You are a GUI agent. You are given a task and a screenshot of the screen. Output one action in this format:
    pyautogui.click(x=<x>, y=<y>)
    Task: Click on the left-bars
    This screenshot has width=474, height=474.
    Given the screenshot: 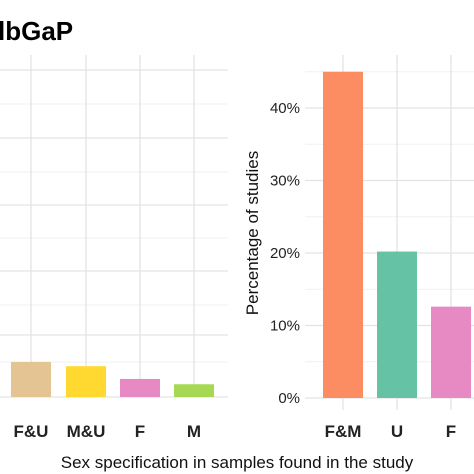 What is the action you would take?
    pyautogui.click(x=112, y=379)
    